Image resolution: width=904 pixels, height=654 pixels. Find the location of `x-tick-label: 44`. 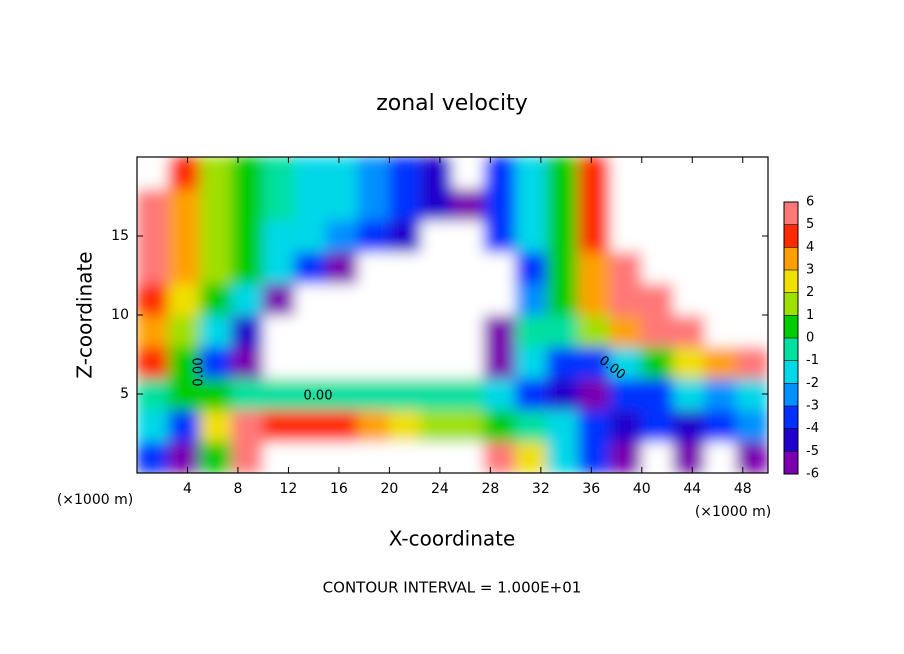

x-tick-label: 44 is located at coordinates (692, 489).